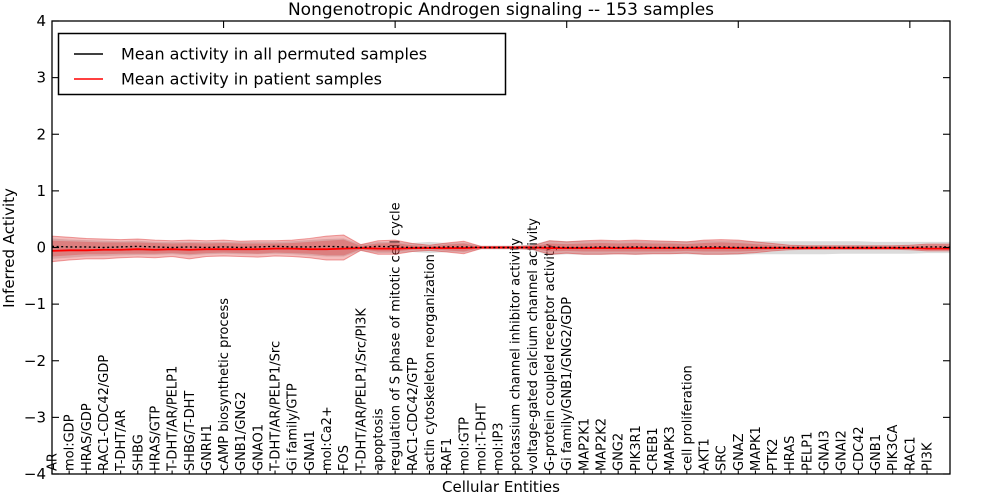 Image resolution: width=1000 pixels, height=500 pixels. What do you see at coordinates (481, 437) in the screenshot?
I see `x-tick-label: mol:T-DHT` at bounding box center [481, 437].